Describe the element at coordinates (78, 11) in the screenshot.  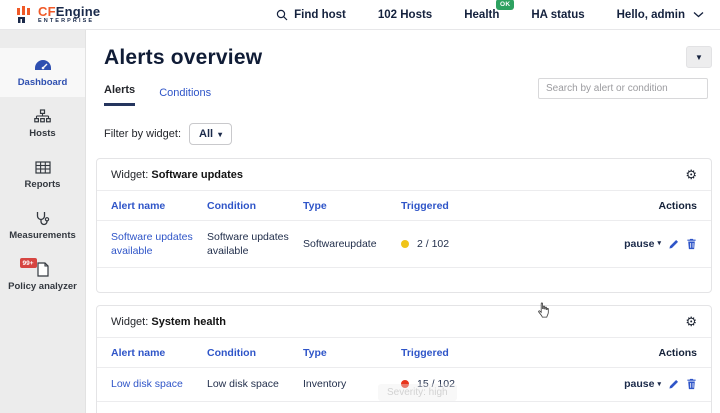
I see `logo-engine: Engine` at that location.